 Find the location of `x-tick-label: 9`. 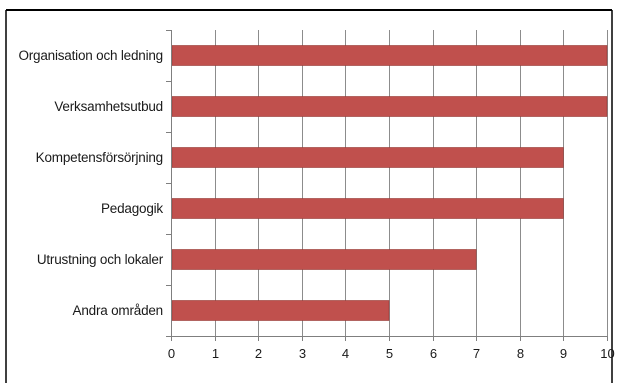

x-tick-label: 9 is located at coordinates (563, 353).